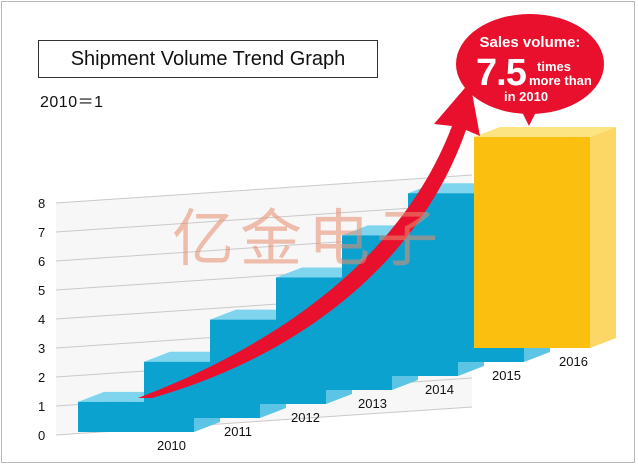 Image resolution: width=638 pixels, height=466 pixels. Describe the element at coordinates (439, 389) in the screenshot. I see `x-label-2014: 2014` at that location.